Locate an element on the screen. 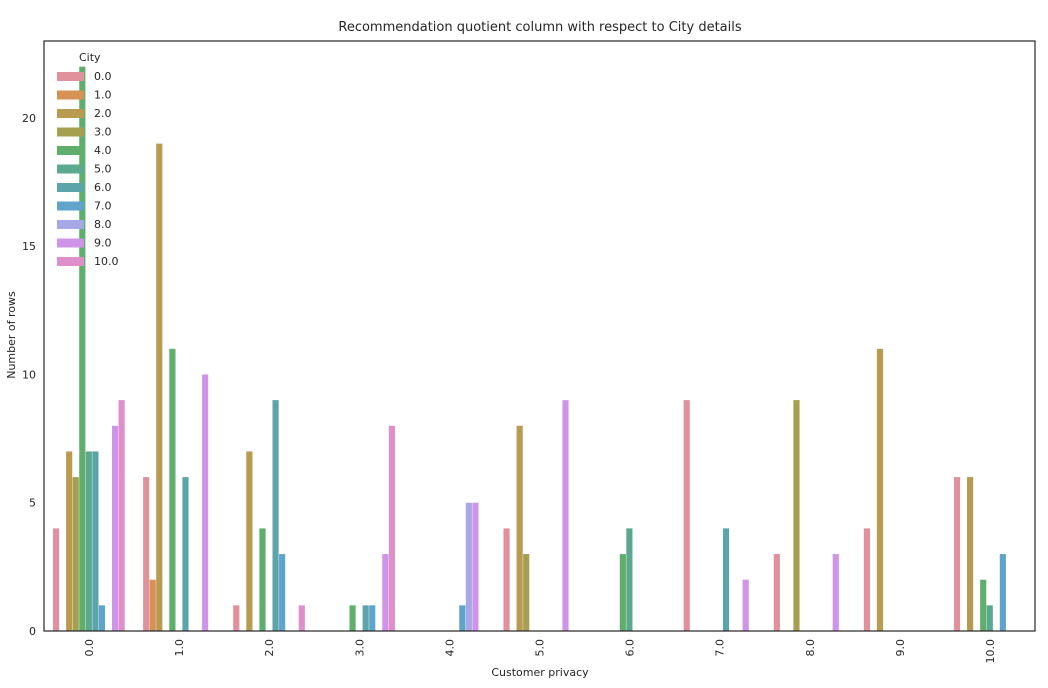 The image size is (1048, 688). legend-label-0.0: 0.0 is located at coordinates (103, 76).